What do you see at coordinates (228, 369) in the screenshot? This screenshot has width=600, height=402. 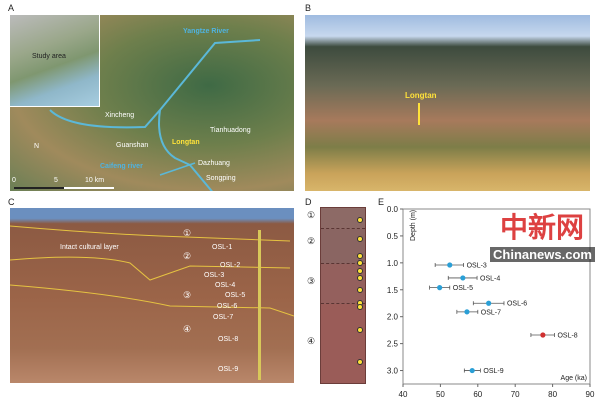 I see `osl-9-label: OSL-9` at bounding box center [228, 369].